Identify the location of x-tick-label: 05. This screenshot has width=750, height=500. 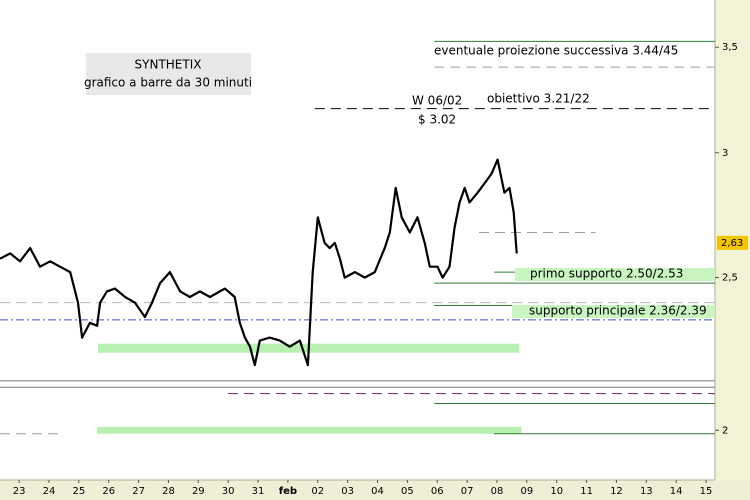
(407, 491).